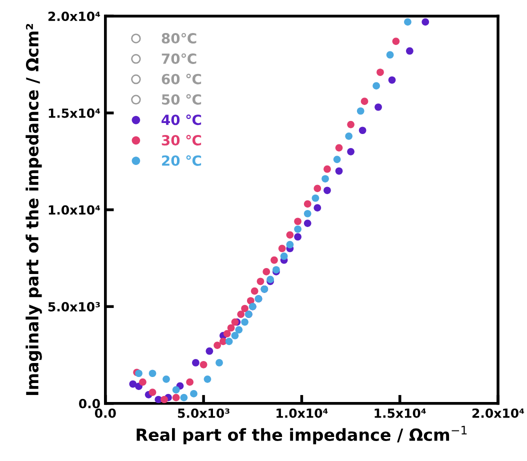 This screenshot has height=461, width=527. I want to click on legend-label: 40 ℃, so click(182, 120).